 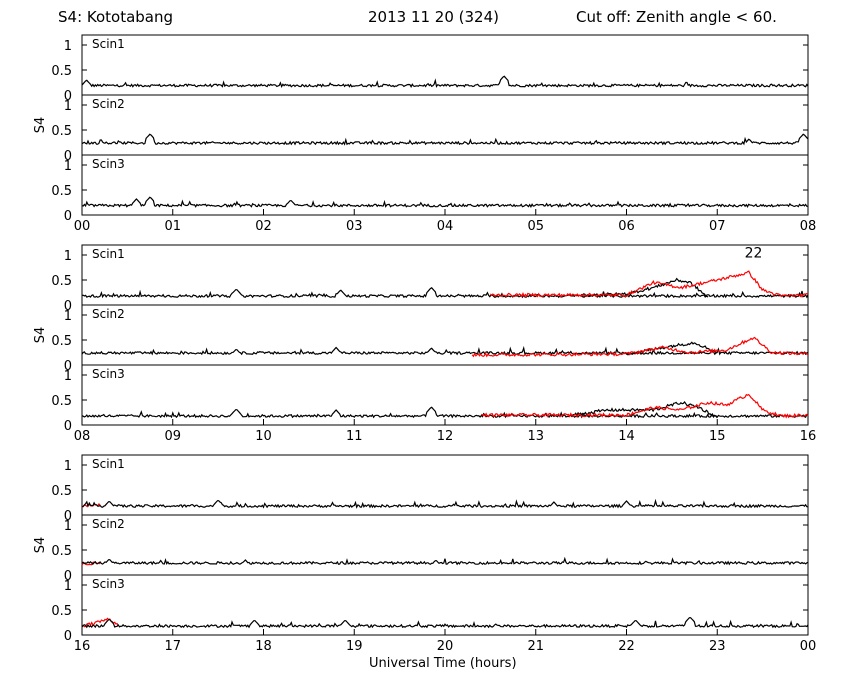 What do you see at coordinates (108, 164) in the screenshot?
I see `panel-label-b1-p3: Scin3` at bounding box center [108, 164].